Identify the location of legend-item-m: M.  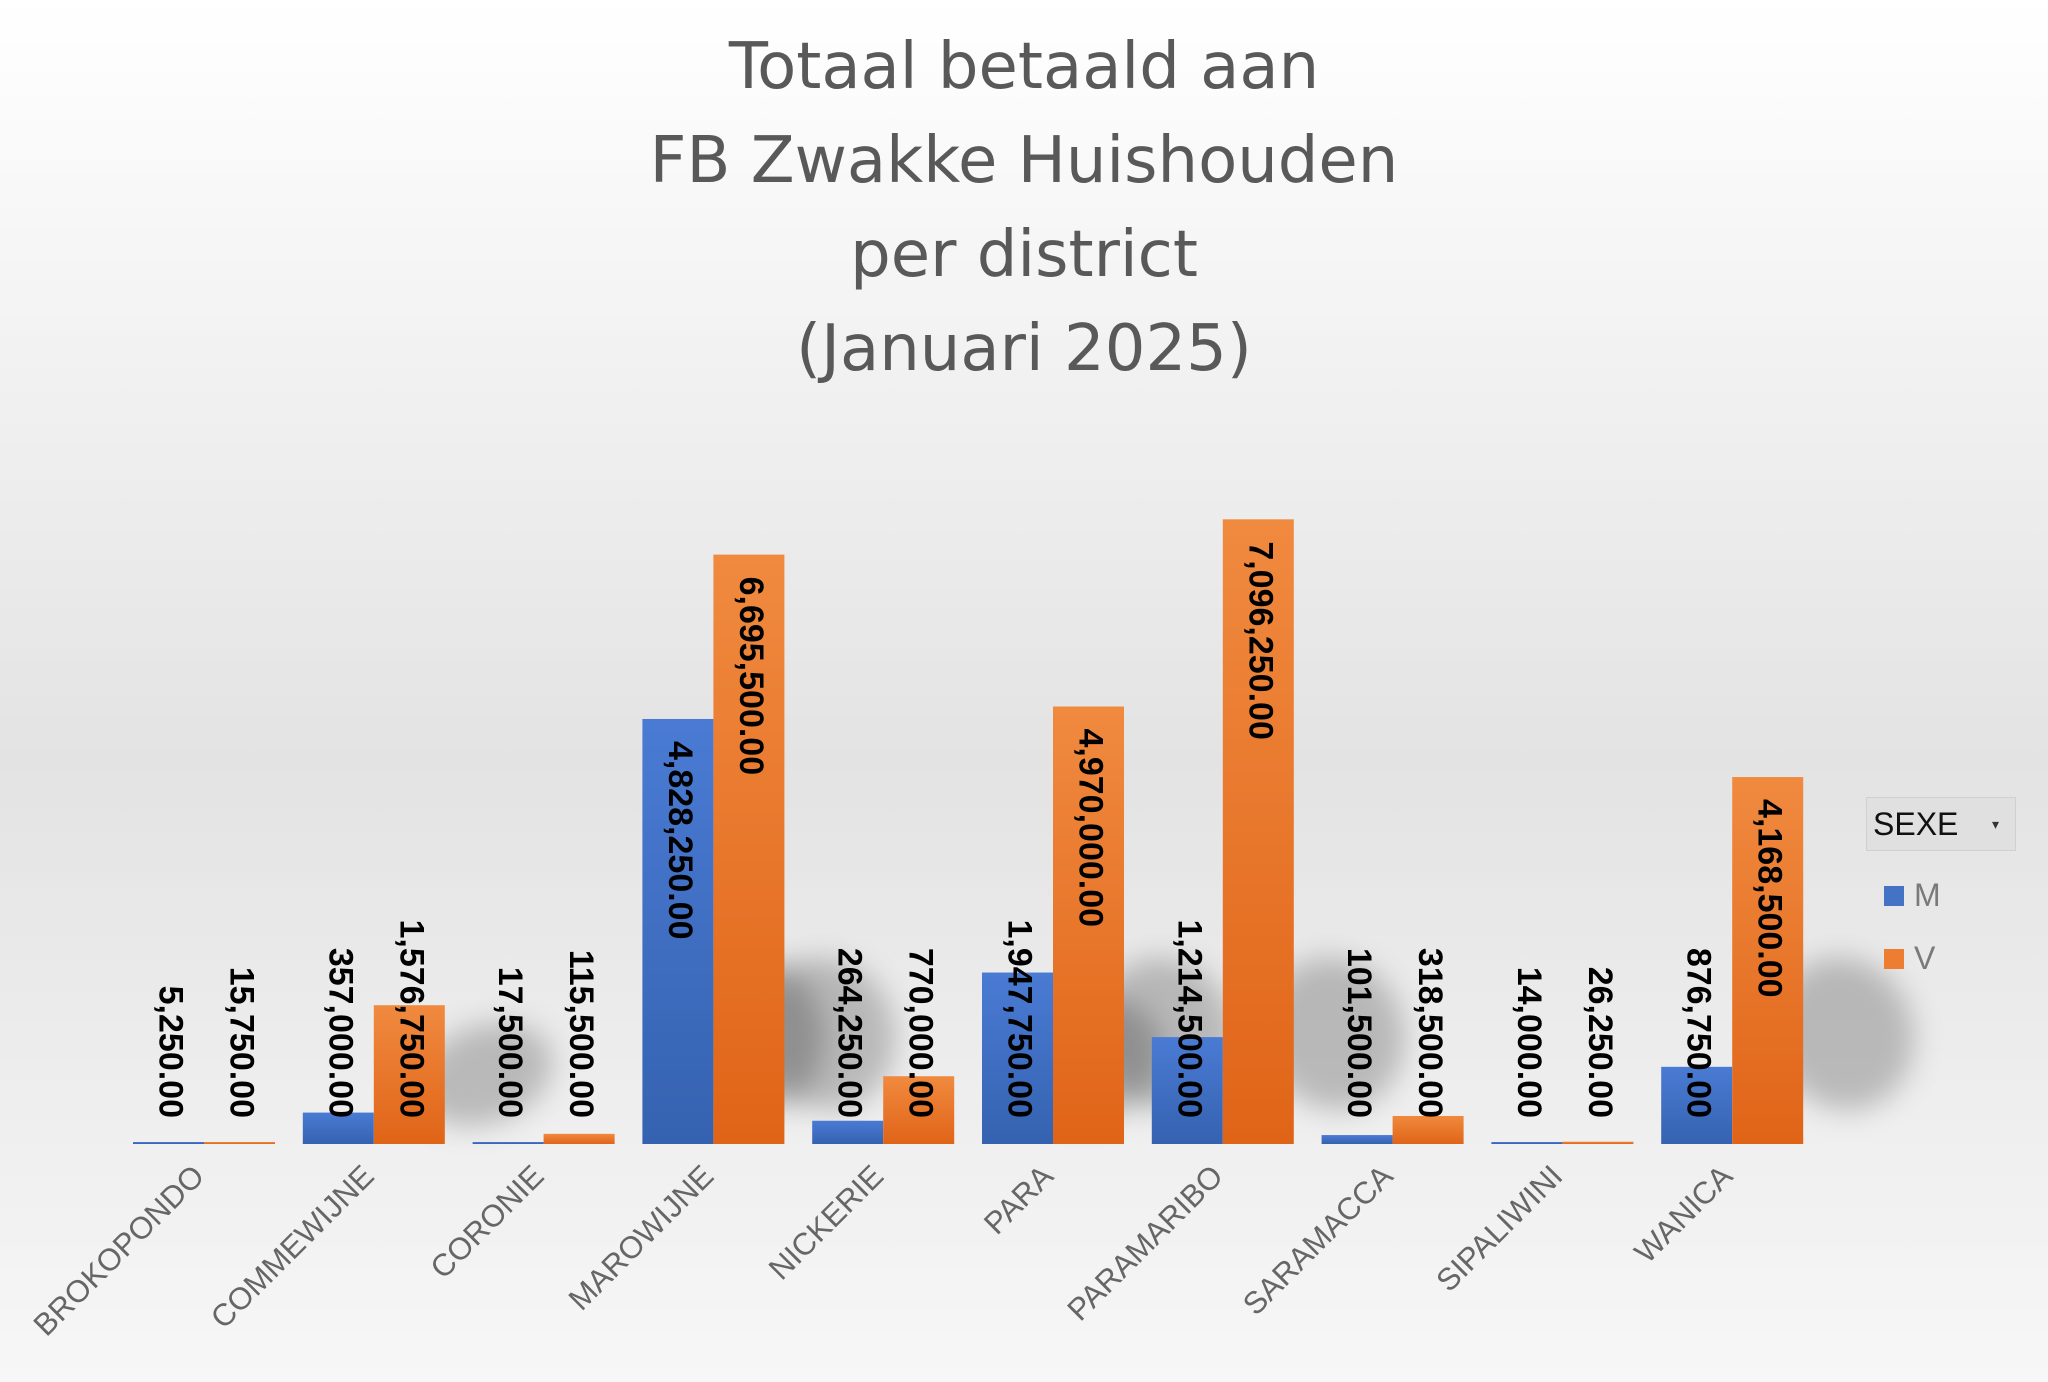
(1941, 895).